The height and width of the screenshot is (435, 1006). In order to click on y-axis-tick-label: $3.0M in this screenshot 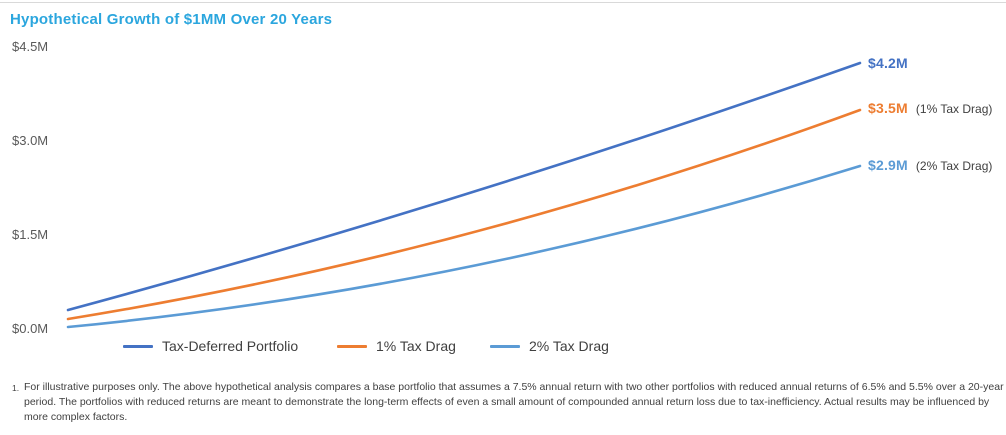, I will do `click(30, 140)`.